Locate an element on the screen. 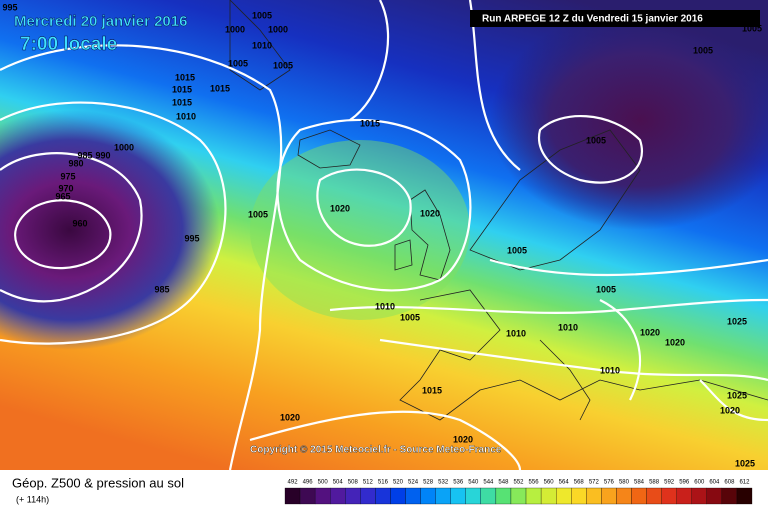 The width and height of the screenshot is (768, 517). scale-label: 540 is located at coordinates (473, 483).